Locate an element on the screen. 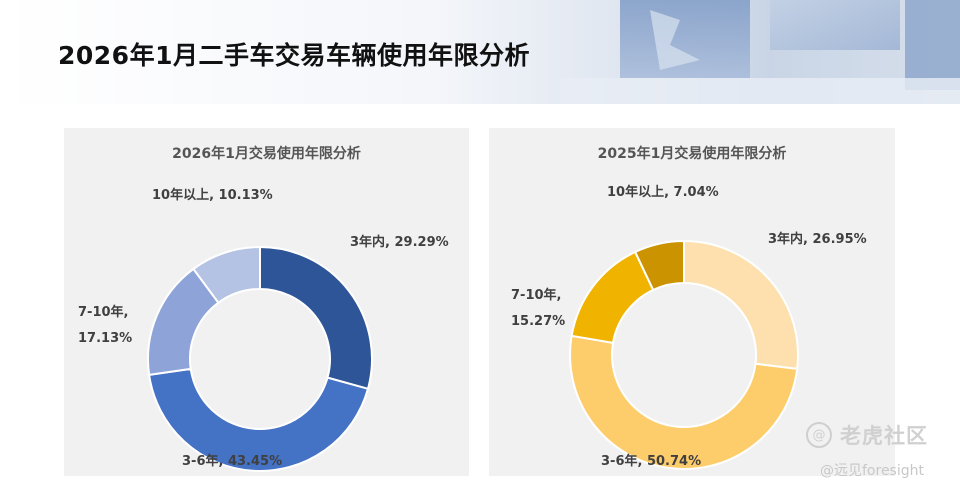 This screenshot has width=960, height=491. data-label-over-10-years: 10年以上, 7.04% is located at coordinates (663, 192).